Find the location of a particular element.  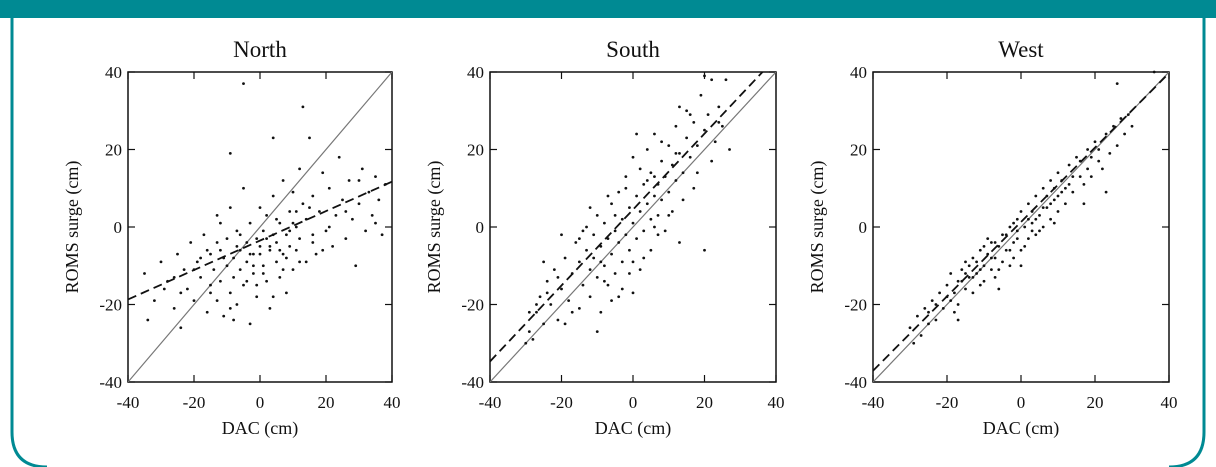

x-axis-label: DAC (cm) is located at coordinates (633, 428).